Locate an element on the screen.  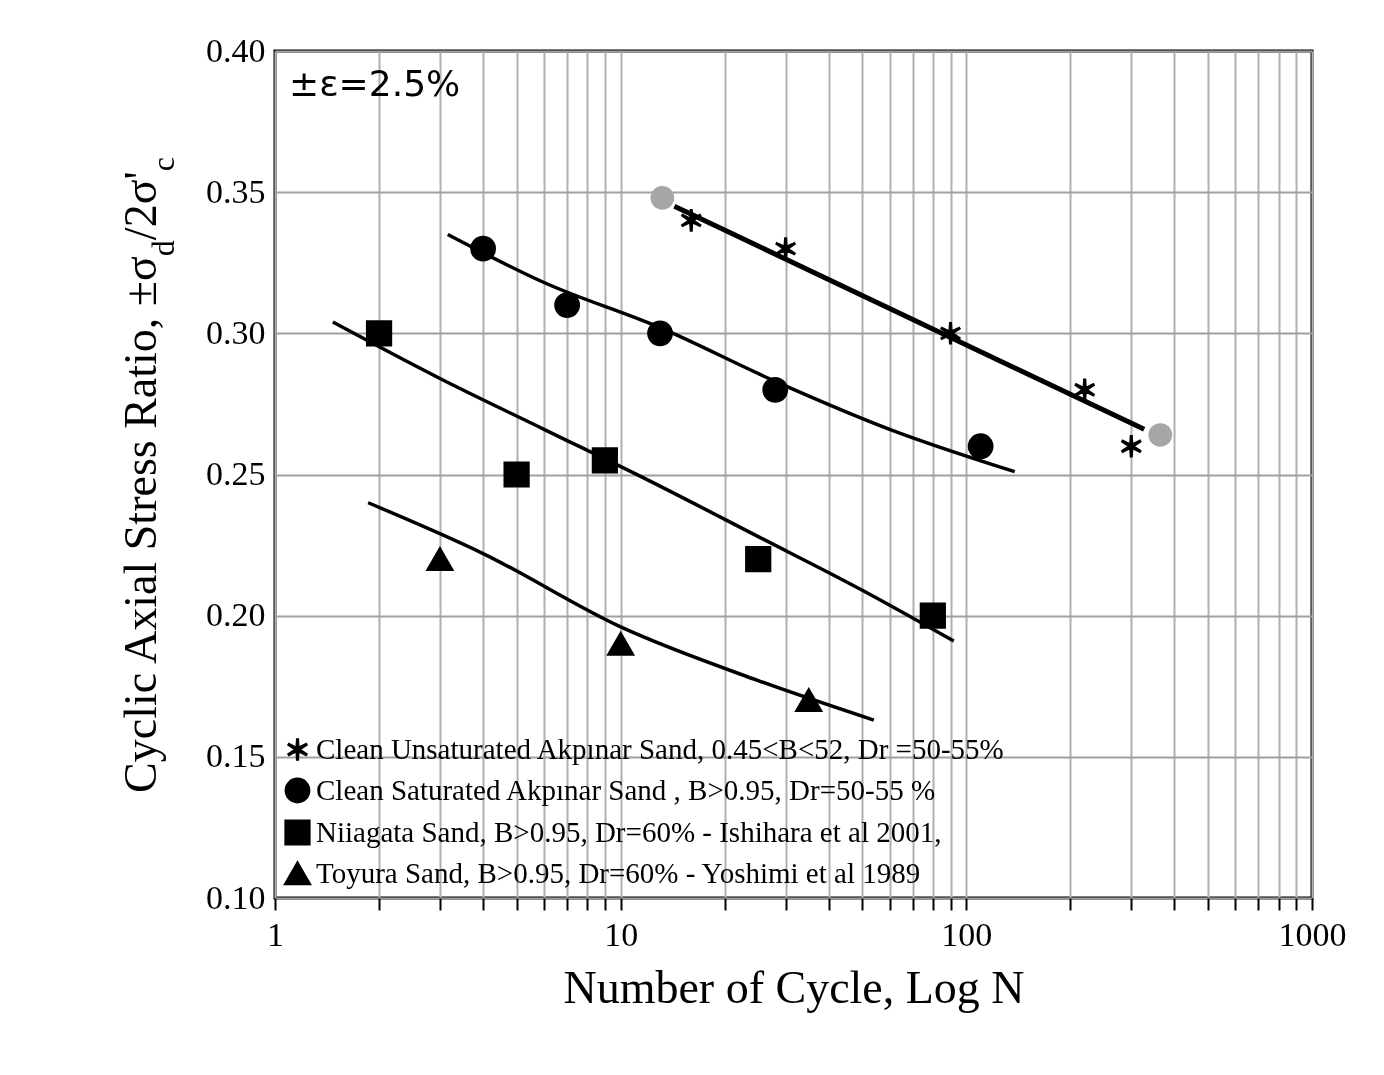
y-tick-label: 0.30 is located at coordinates (236, 332).